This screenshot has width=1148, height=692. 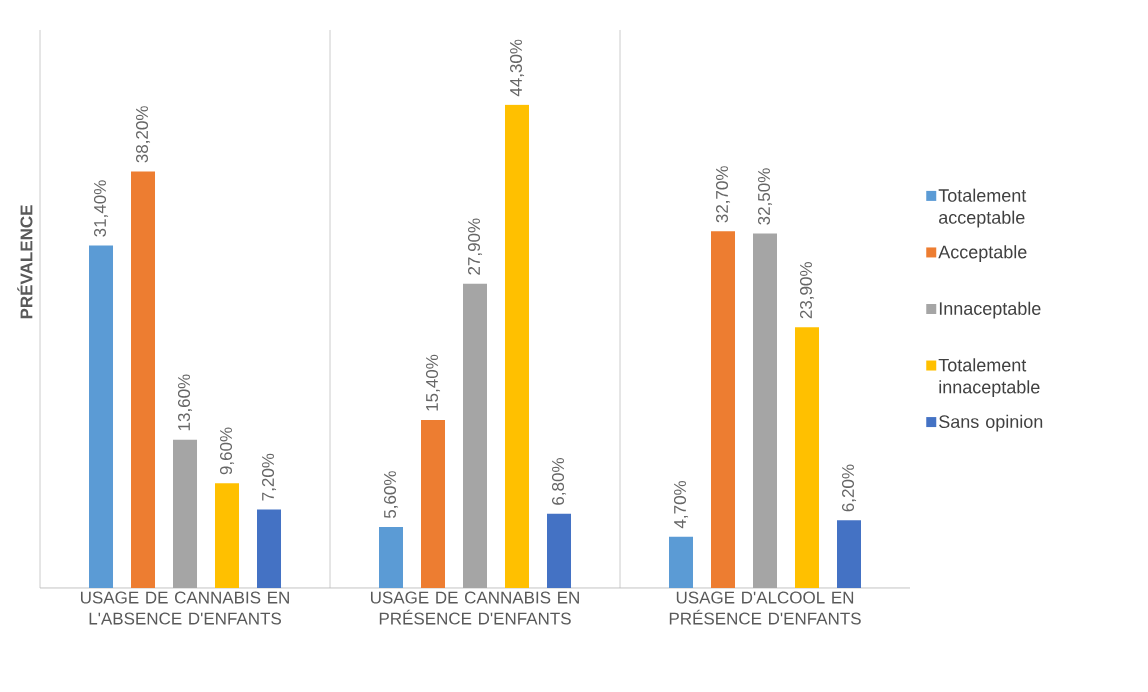 What do you see at coordinates (765, 608) in the screenshot?
I see `x-tick-label: USAGE D'ALCOOL EN PRÉSENCE D'ENFANTS` at bounding box center [765, 608].